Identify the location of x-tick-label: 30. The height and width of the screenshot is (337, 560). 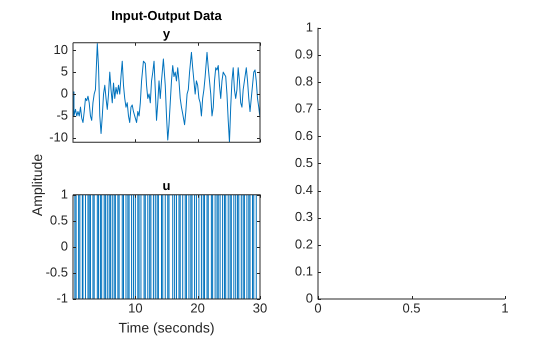
(260, 308).